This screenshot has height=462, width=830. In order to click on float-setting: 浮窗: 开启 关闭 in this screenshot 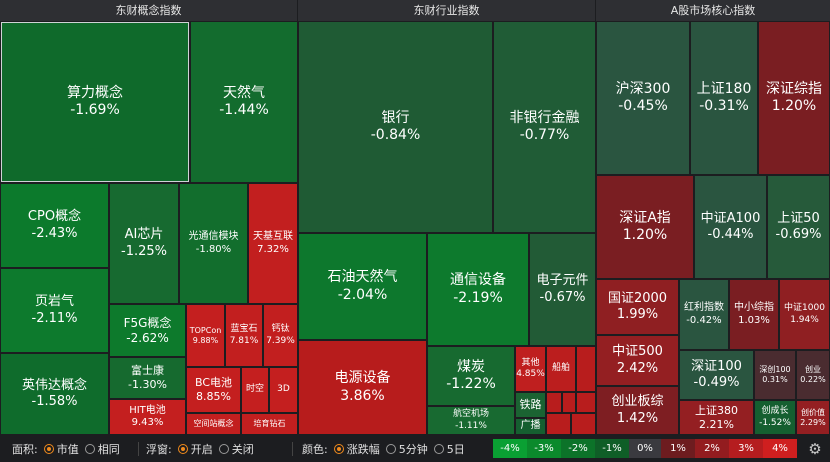, I will do `click(200, 449)`.